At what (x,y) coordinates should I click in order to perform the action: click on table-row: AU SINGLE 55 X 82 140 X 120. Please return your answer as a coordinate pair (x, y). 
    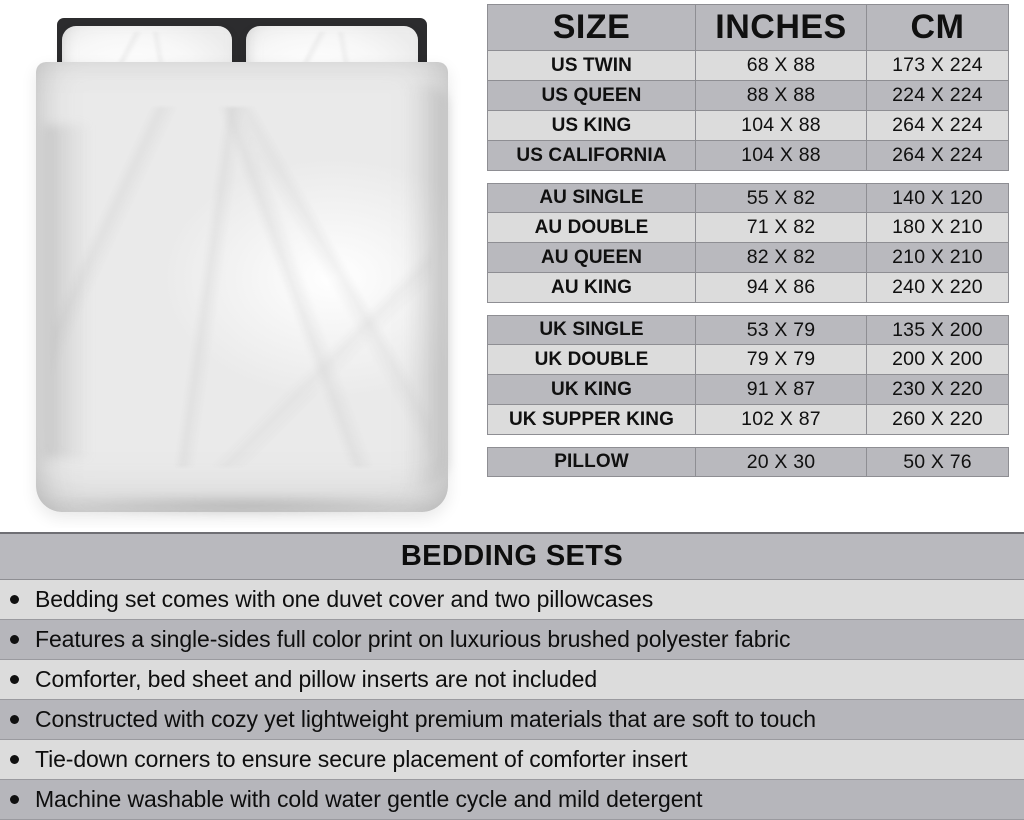
    Looking at the image, I should click on (748, 198).